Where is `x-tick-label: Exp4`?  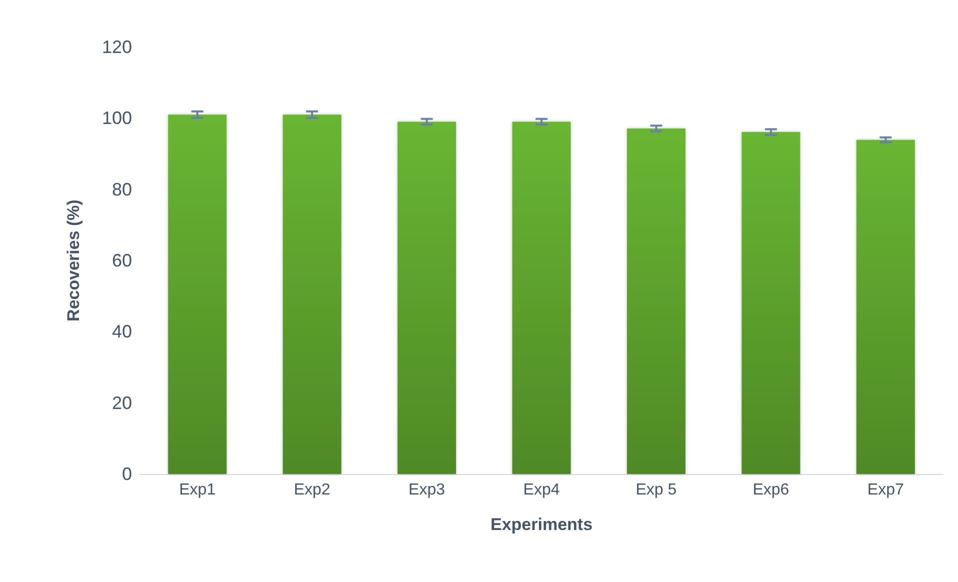 x-tick-label: Exp4 is located at coordinates (541, 490).